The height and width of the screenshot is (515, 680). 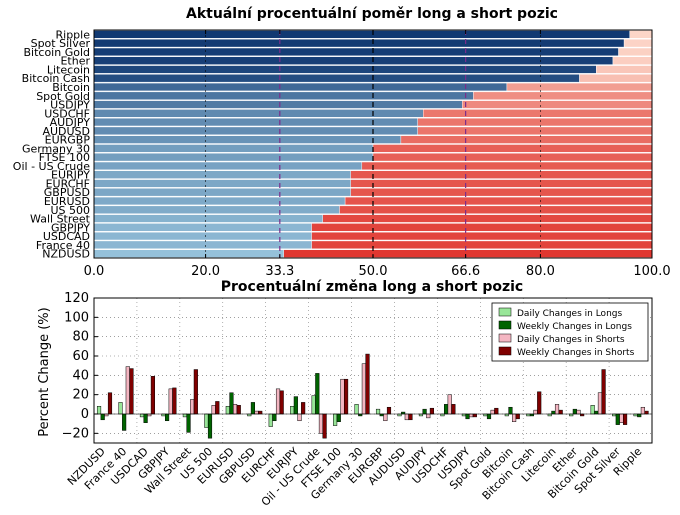 What do you see at coordinates (576, 353) in the screenshot?
I see `legend-label-3: Weekly Changes in Shorts` at bounding box center [576, 353].